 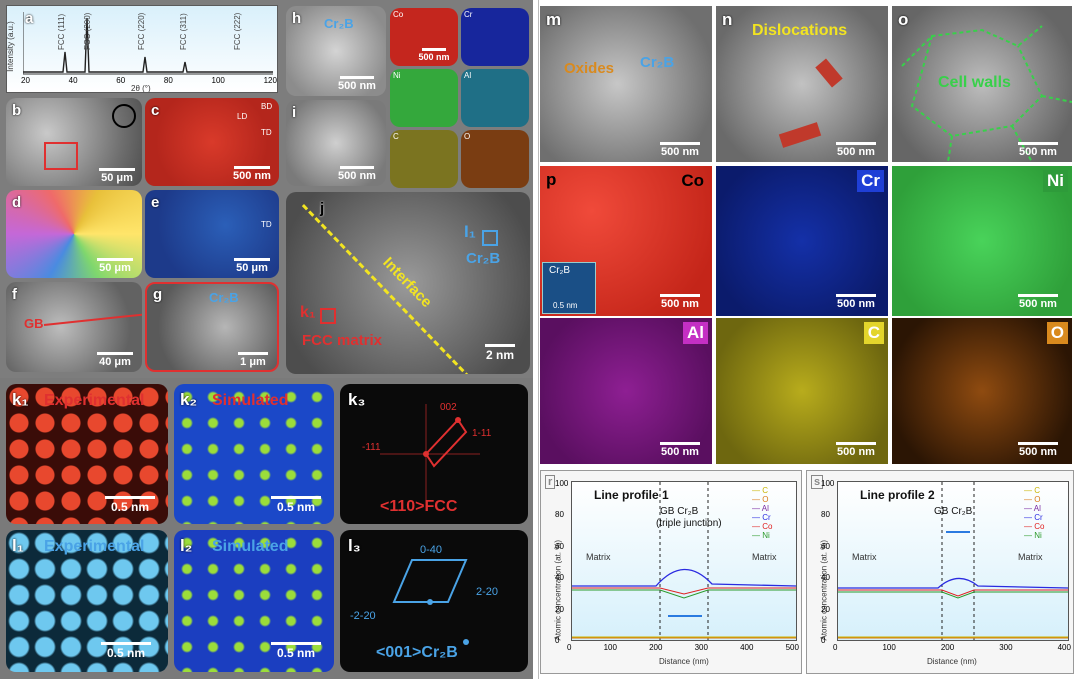 What do you see at coordinates (550, 482) in the screenshot?
I see `profile-1-label: r` at bounding box center [550, 482].